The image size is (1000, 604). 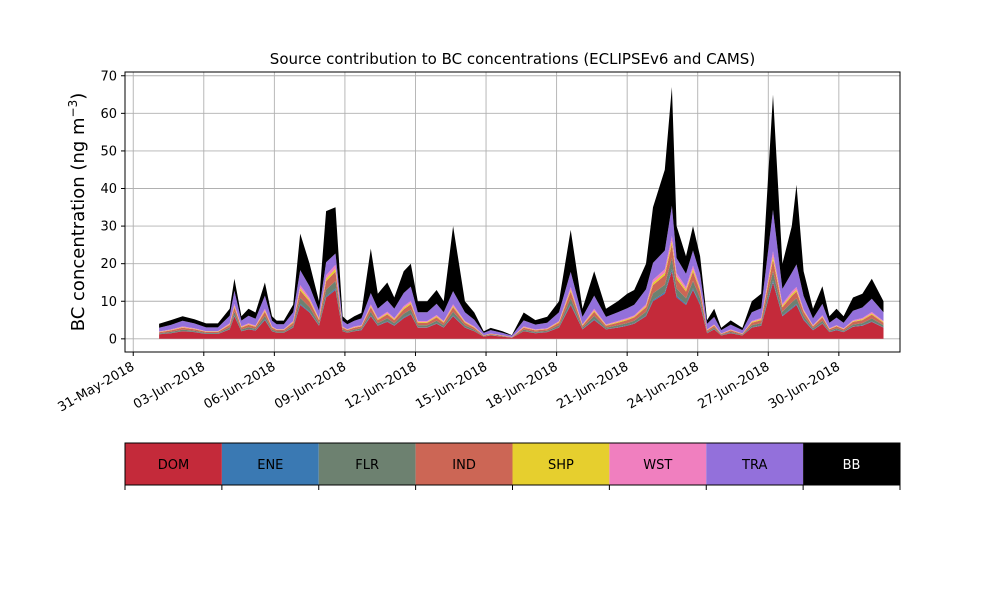 What do you see at coordinates (73, 109) in the screenshot?
I see `y-axis-label-sup: −3` at bounding box center [73, 109].